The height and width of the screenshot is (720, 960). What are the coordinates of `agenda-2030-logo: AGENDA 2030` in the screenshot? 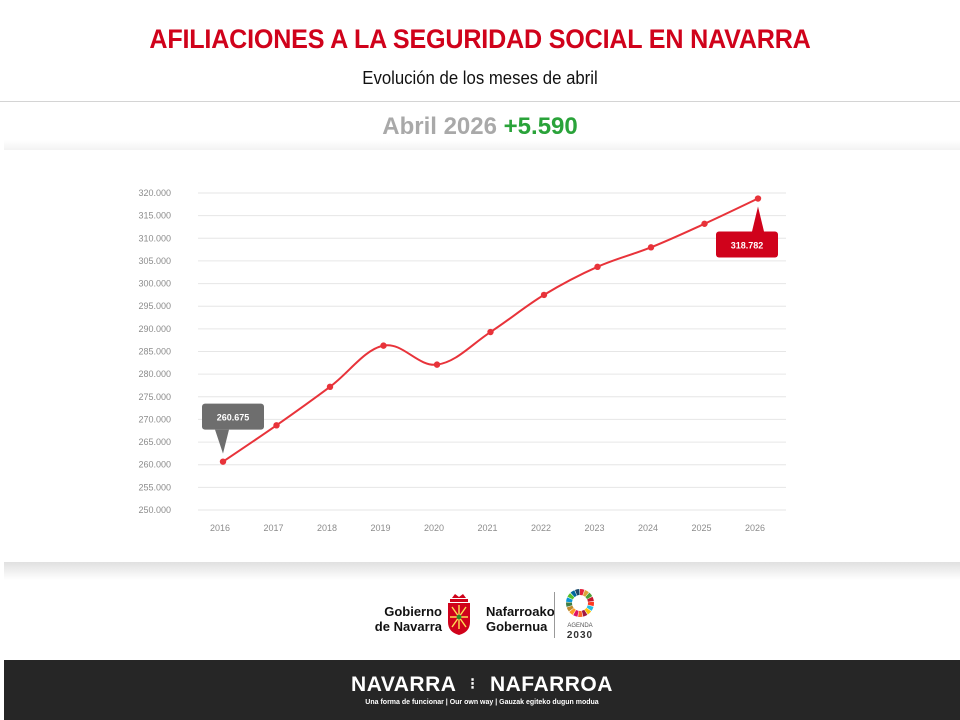 It's located at (580, 614).